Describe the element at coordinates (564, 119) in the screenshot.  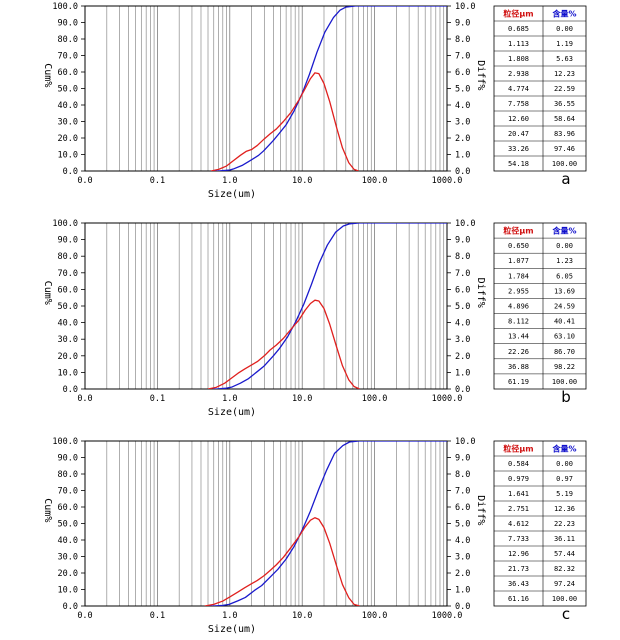
I see `table-cell-content: 58.64` at that location.